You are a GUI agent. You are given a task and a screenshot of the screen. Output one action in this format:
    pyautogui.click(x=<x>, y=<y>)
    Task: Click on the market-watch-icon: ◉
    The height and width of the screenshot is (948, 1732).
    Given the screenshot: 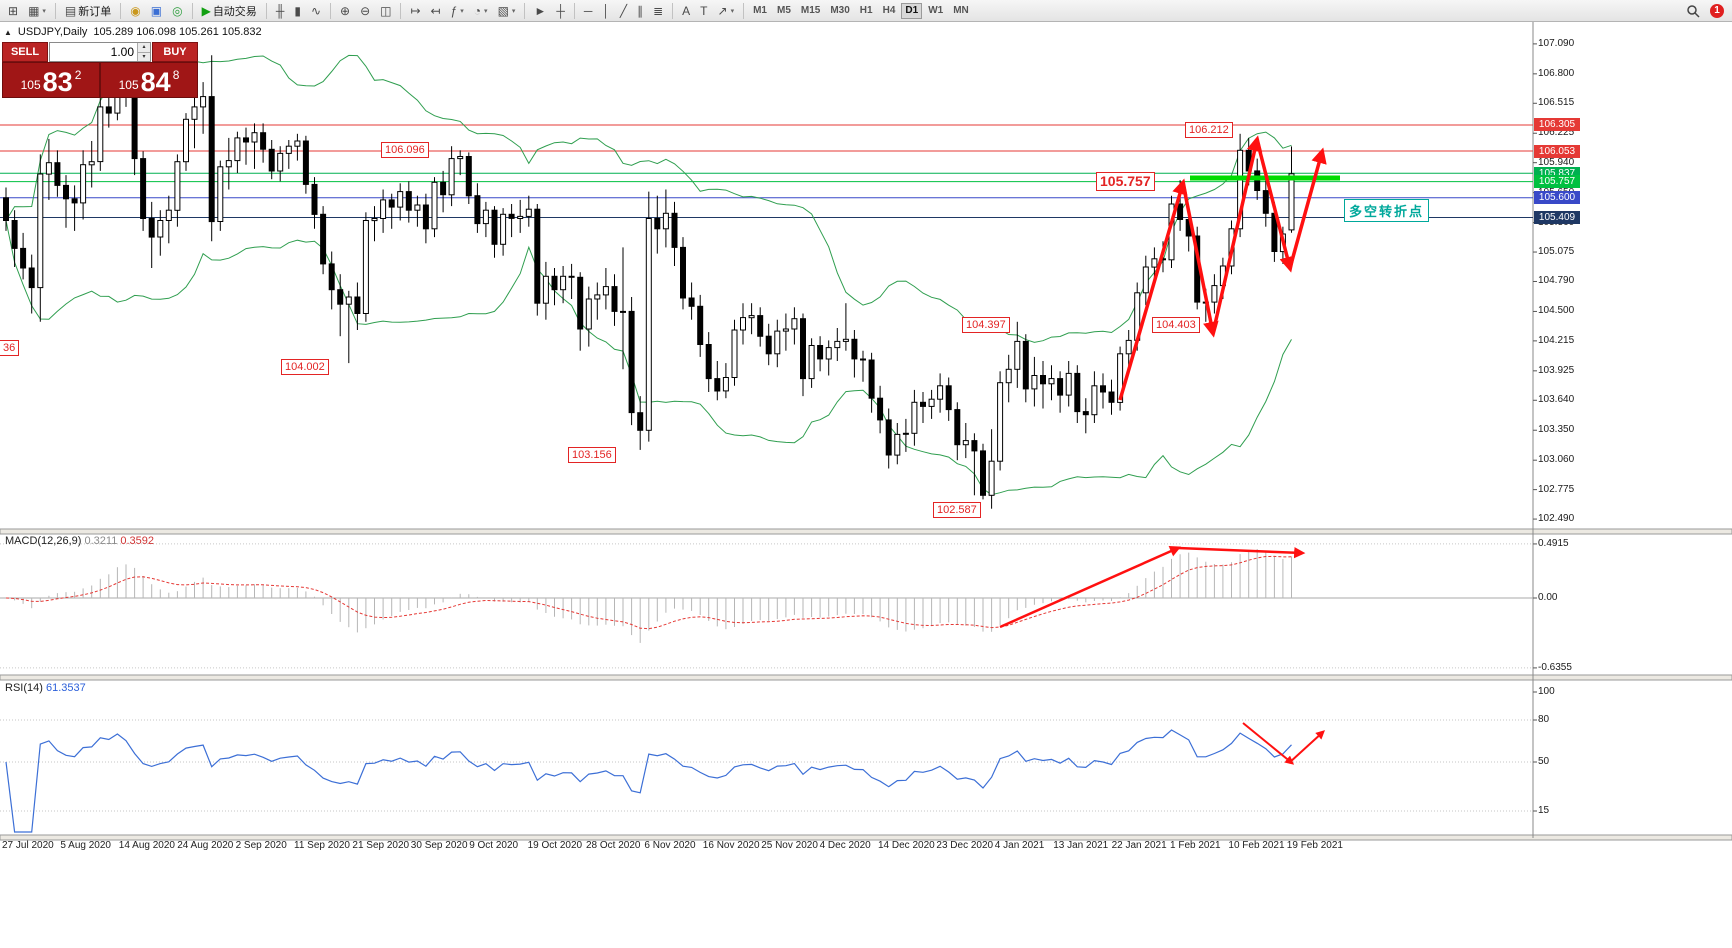 What is the action you would take?
    pyautogui.click(x=135, y=10)
    